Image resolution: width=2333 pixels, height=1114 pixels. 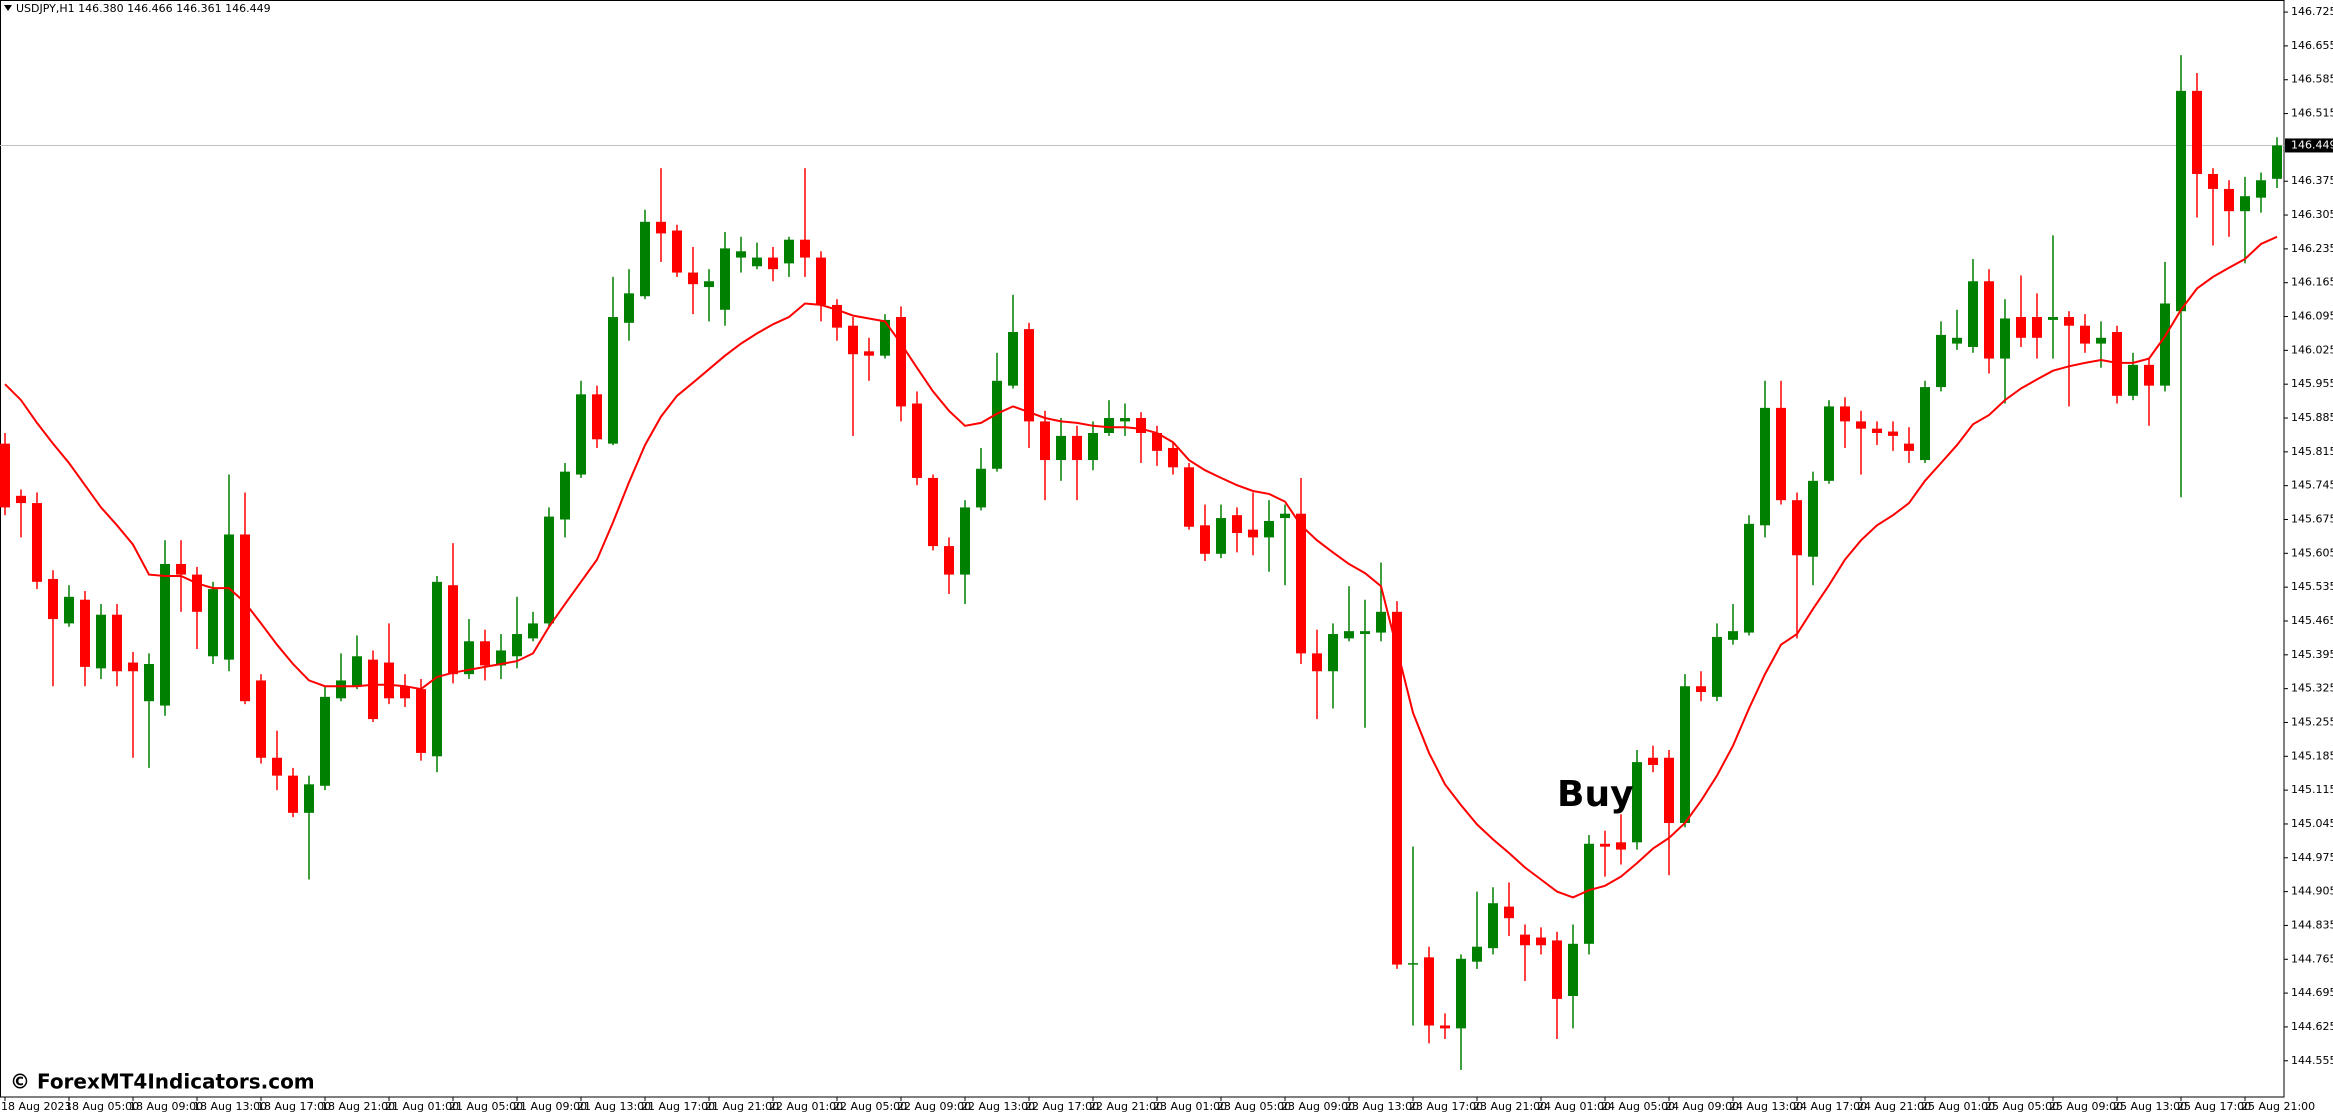 I want to click on y-tick-label: 146.515, so click(x=2312, y=113).